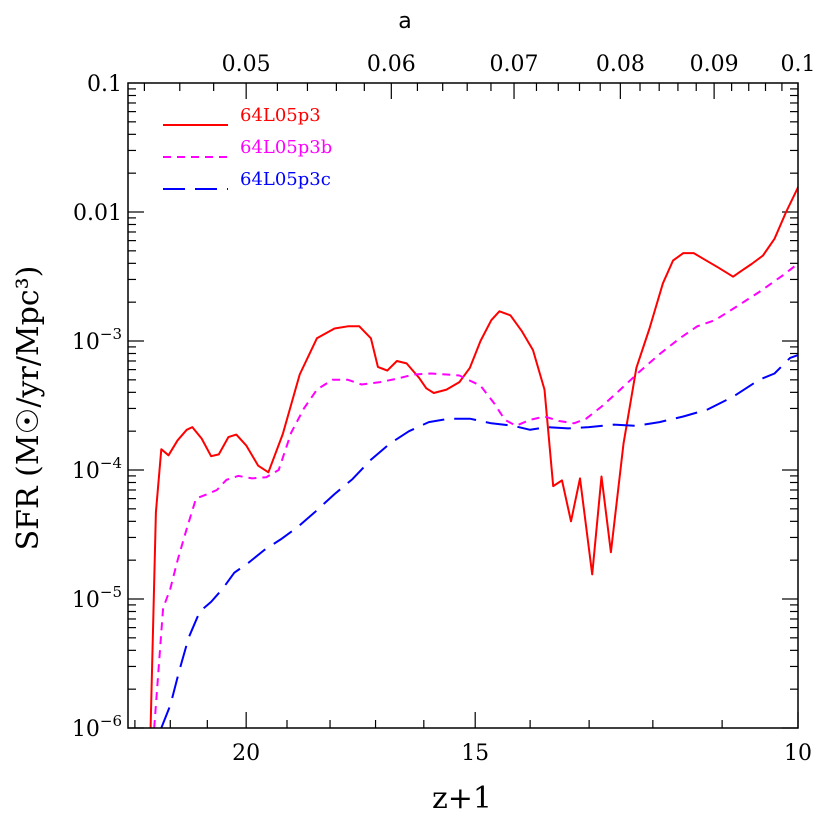 The image size is (830, 830). I want to click on x-tick-label: 15, so click(475, 753).